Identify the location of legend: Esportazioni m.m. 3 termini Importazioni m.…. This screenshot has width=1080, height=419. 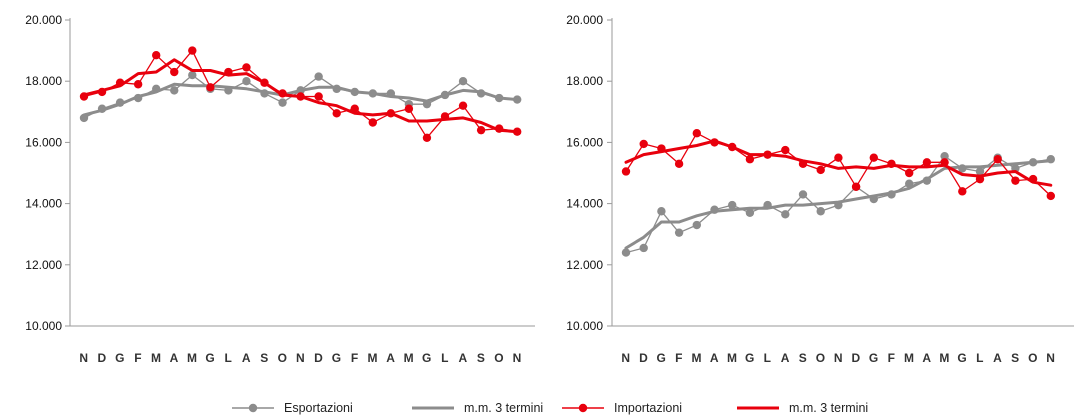
(540, 408).